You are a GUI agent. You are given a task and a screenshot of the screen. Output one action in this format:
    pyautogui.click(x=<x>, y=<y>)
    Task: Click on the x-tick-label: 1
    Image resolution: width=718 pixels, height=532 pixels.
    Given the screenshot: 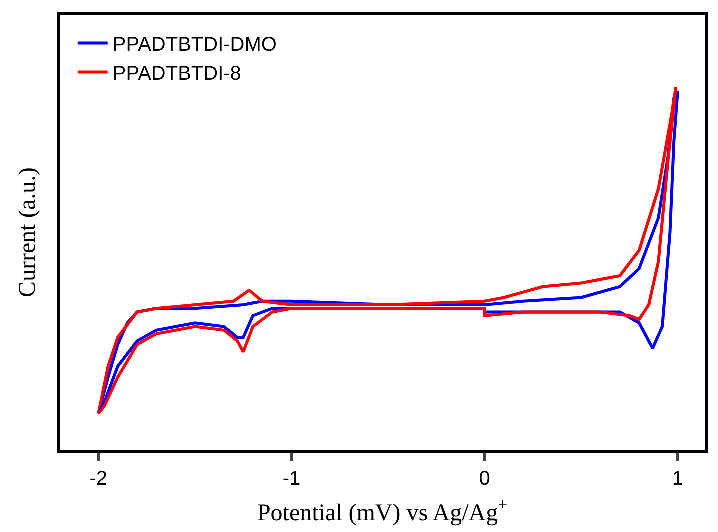 What is the action you would take?
    pyautogui.click(x=678, y=479)
    